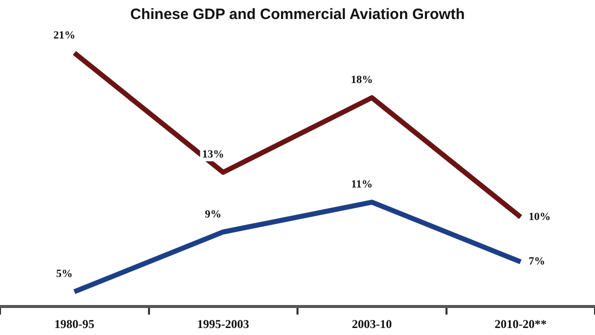  I want to click on chart-title: Chinese GDP and Commercial Aviation Growth, so click(297, 15).